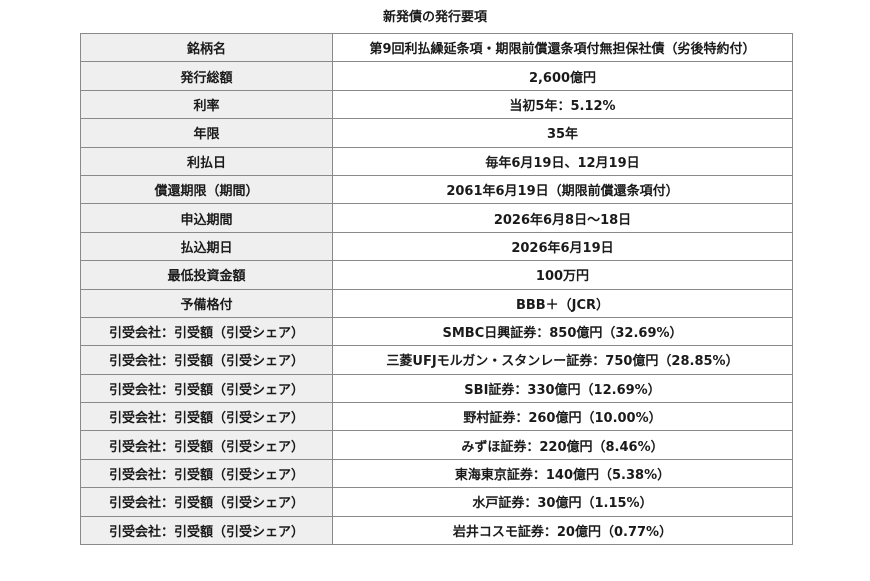 The width and height of the screenshot is (870, 581). I want to click on row-value: 当初5年：5.12%, so click(562, 104).